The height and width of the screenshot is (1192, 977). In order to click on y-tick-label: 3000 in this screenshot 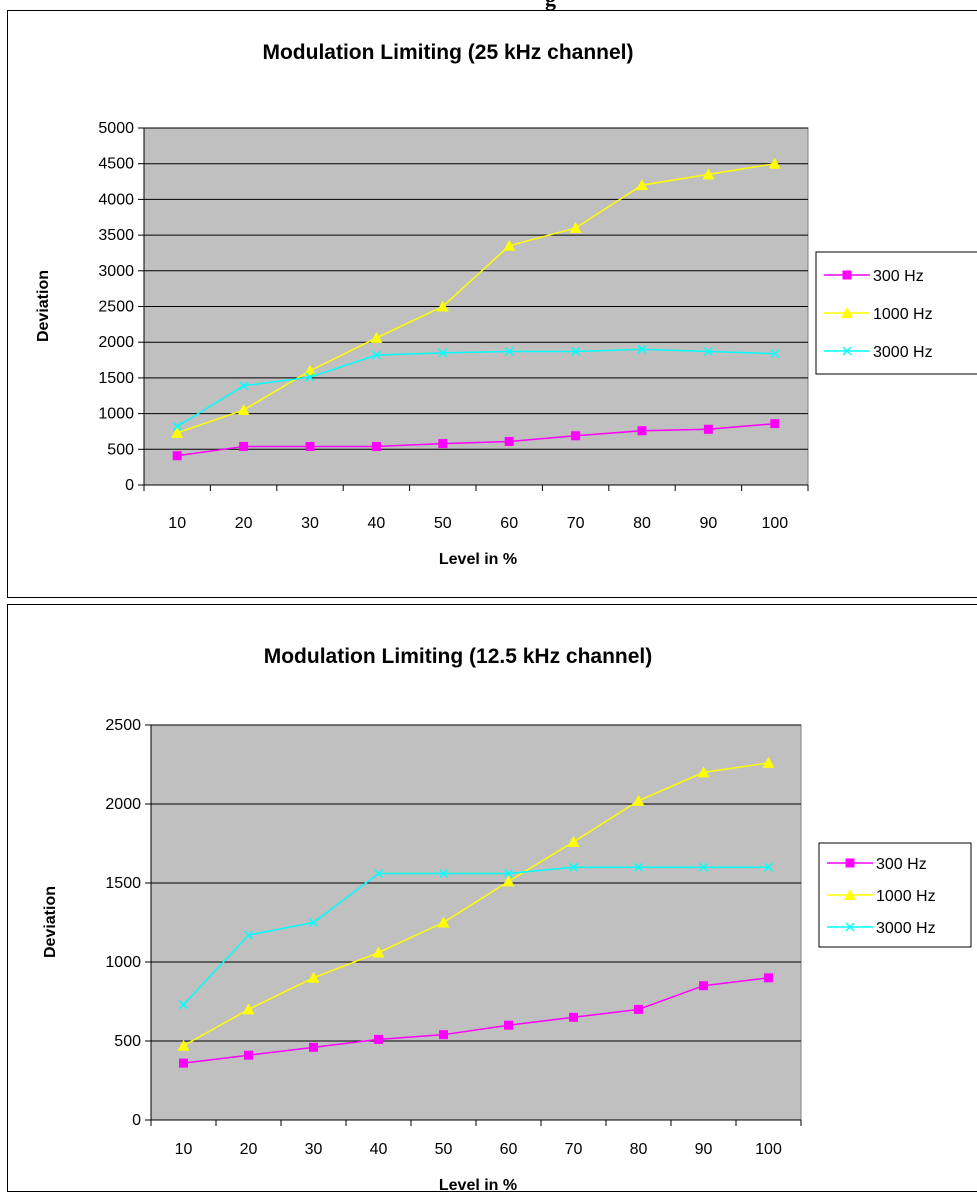, I will do `click(116, 271)`.